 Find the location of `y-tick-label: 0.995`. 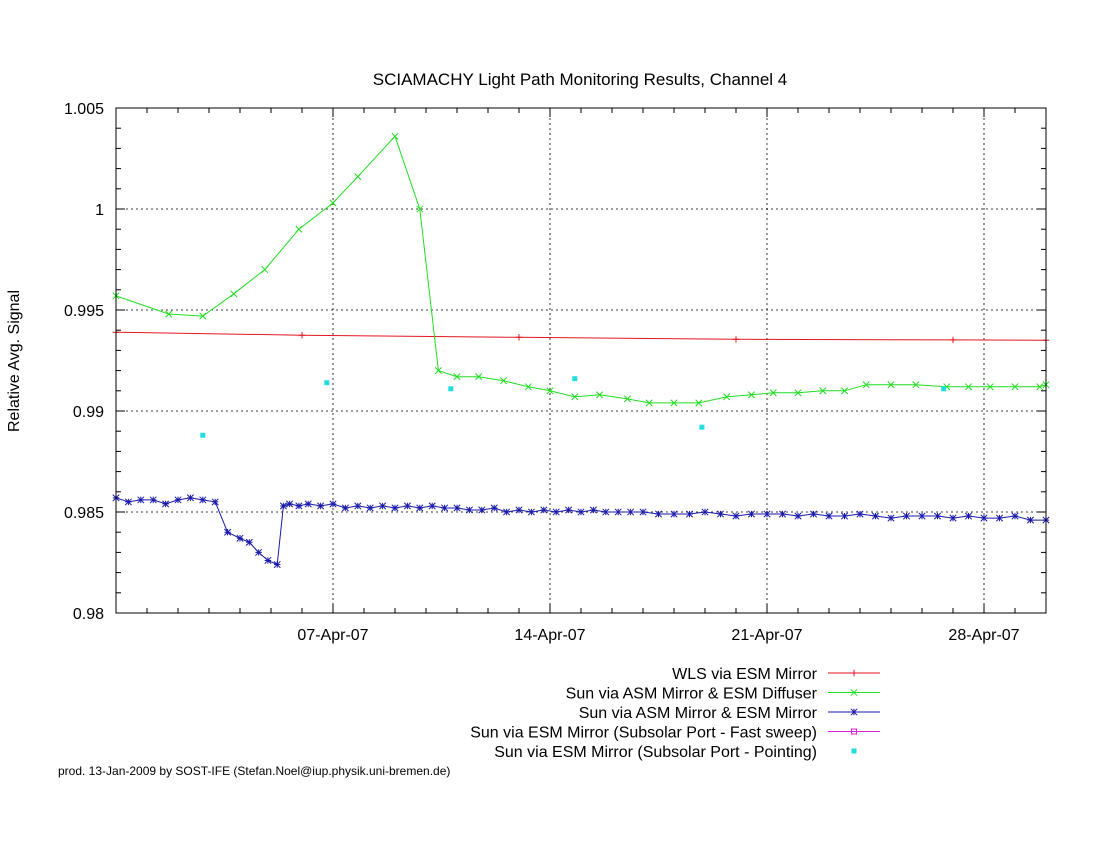

y-tick-label: 0.995 is located at coordinates (84, 311).